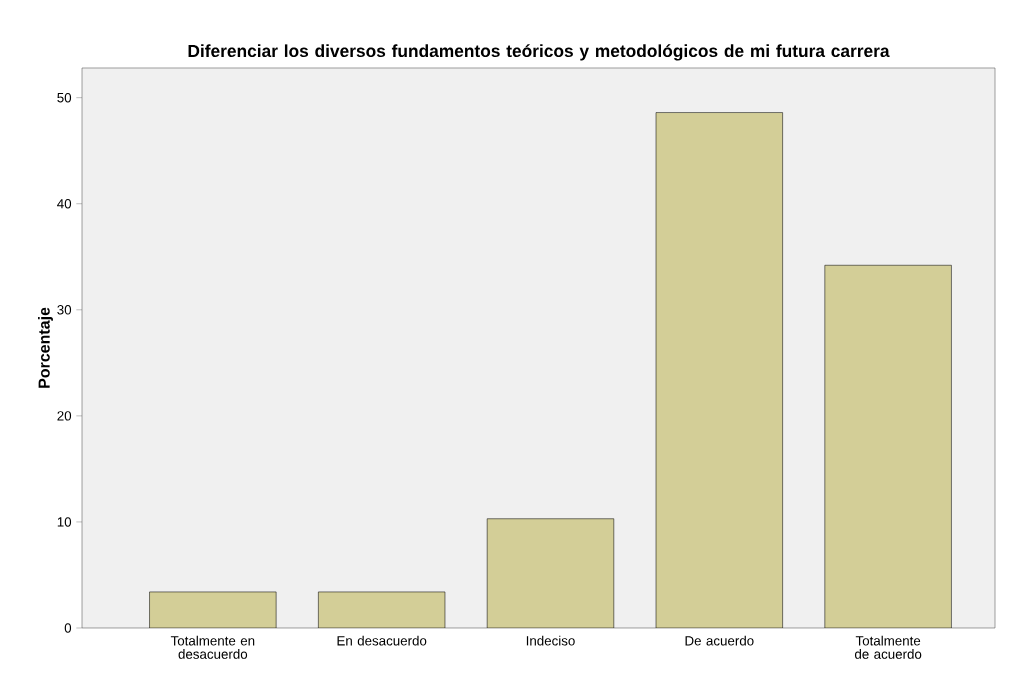  Describe the element at coordinates (539, 52) in the screenshot. I see `chart-title: Diferenciar los diversos fundamentos teóricos y metodológicos de mi futura carrera` at that location.